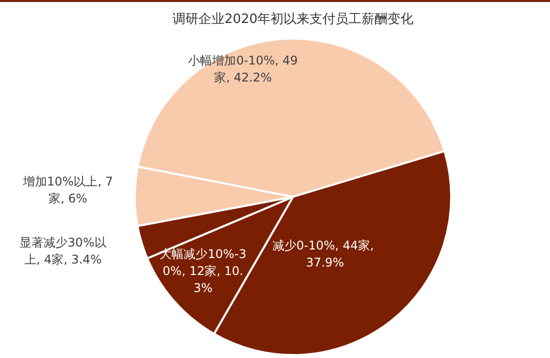 The image size is (550, 358). Describe the element at coordinates (293, 20) in the screenshot. I see `chart-title: 调研企业2020年初以来支付员工薪酬变化` at that location.